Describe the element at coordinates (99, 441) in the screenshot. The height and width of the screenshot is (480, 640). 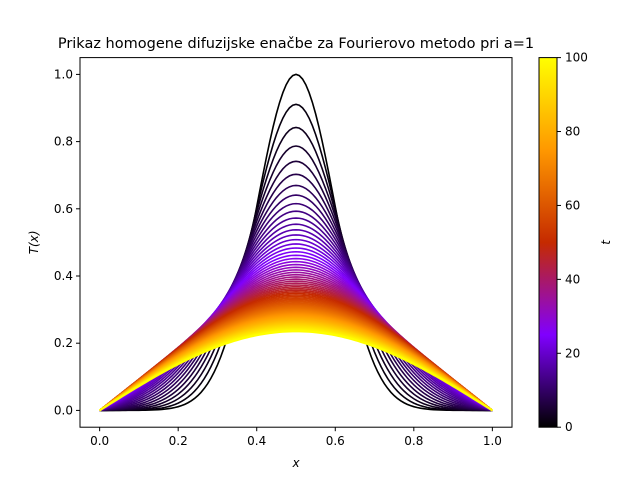
I see `x-tick-label: 0.0` at that location.